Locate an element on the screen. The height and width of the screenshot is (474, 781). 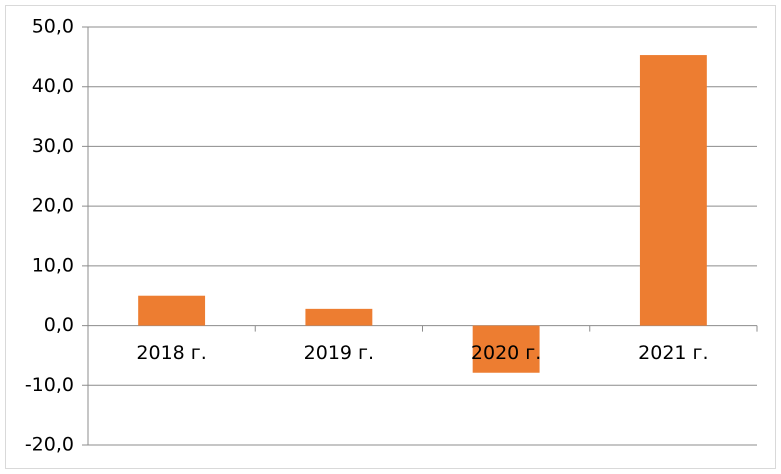
y-tick-label: 0,0 is located at coordinates (59, 325).